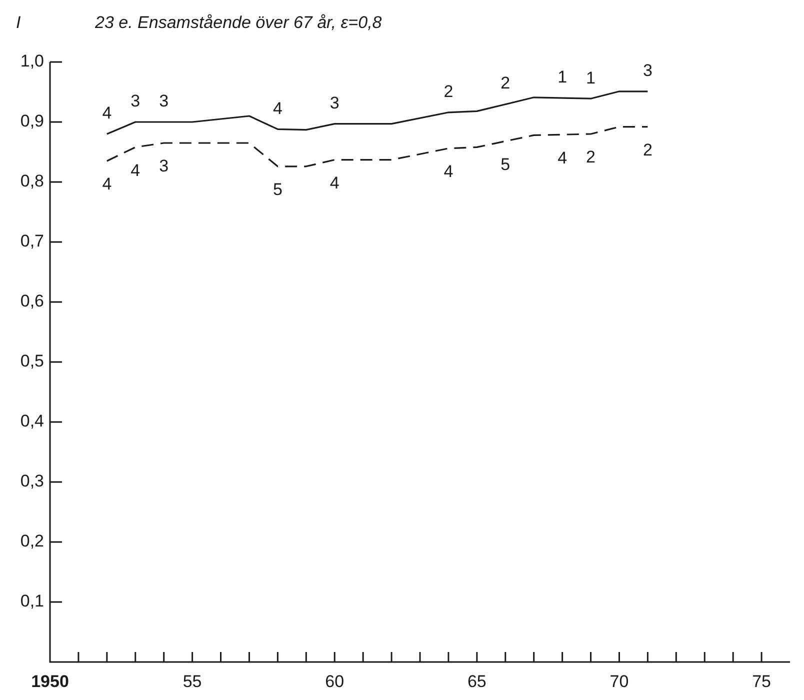 The image size is (804, 700). Describe the element at coordinates (32, 601) in the screenshot. I see `y-tick-label: 0,1` at that location.